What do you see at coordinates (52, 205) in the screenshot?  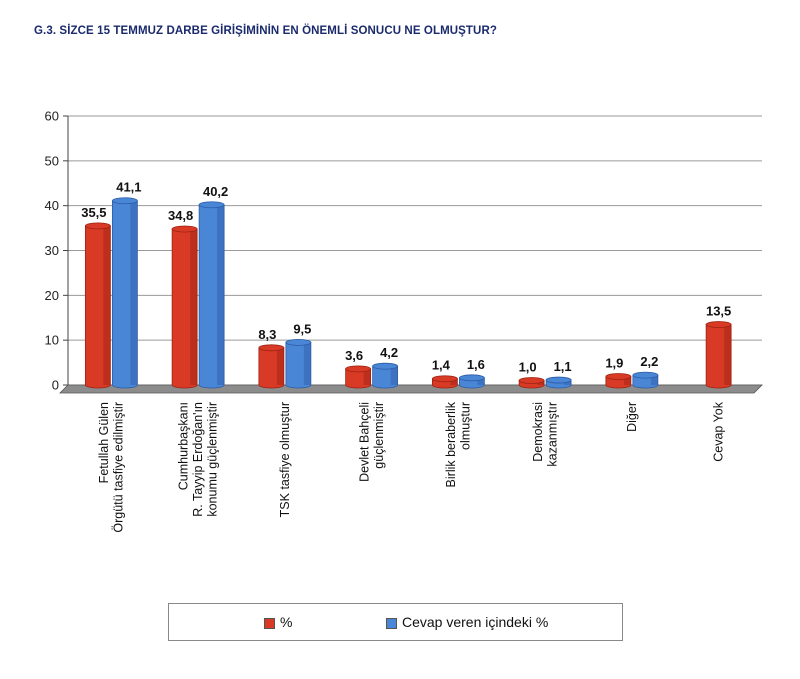 I see `y-tick-label: 40` at bounding box center [52, 205].